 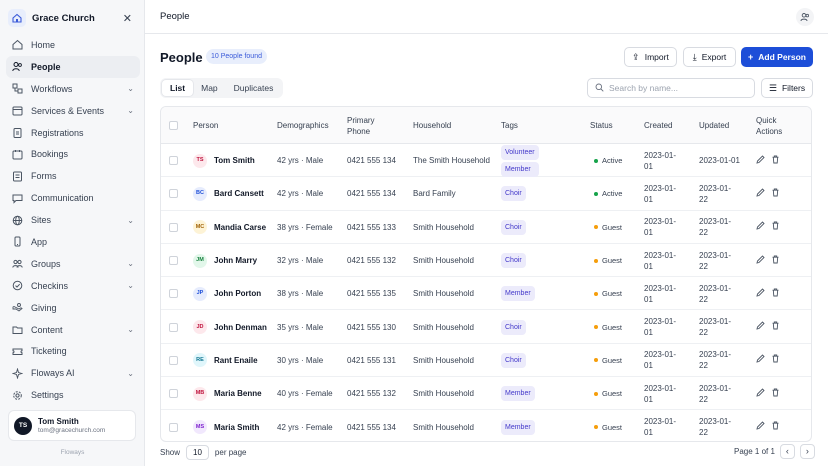 I want to click on user-menu-icon, so click(x=805, y=17).